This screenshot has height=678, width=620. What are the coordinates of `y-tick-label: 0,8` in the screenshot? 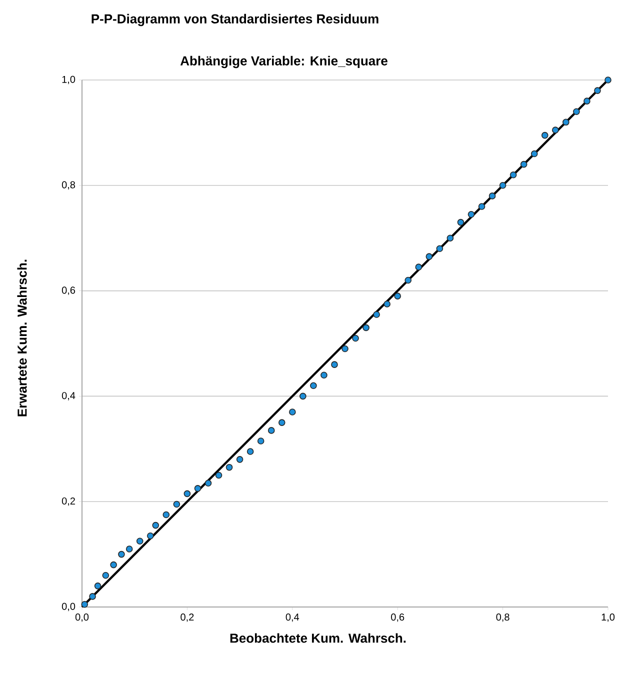 It's located at (69, 185).